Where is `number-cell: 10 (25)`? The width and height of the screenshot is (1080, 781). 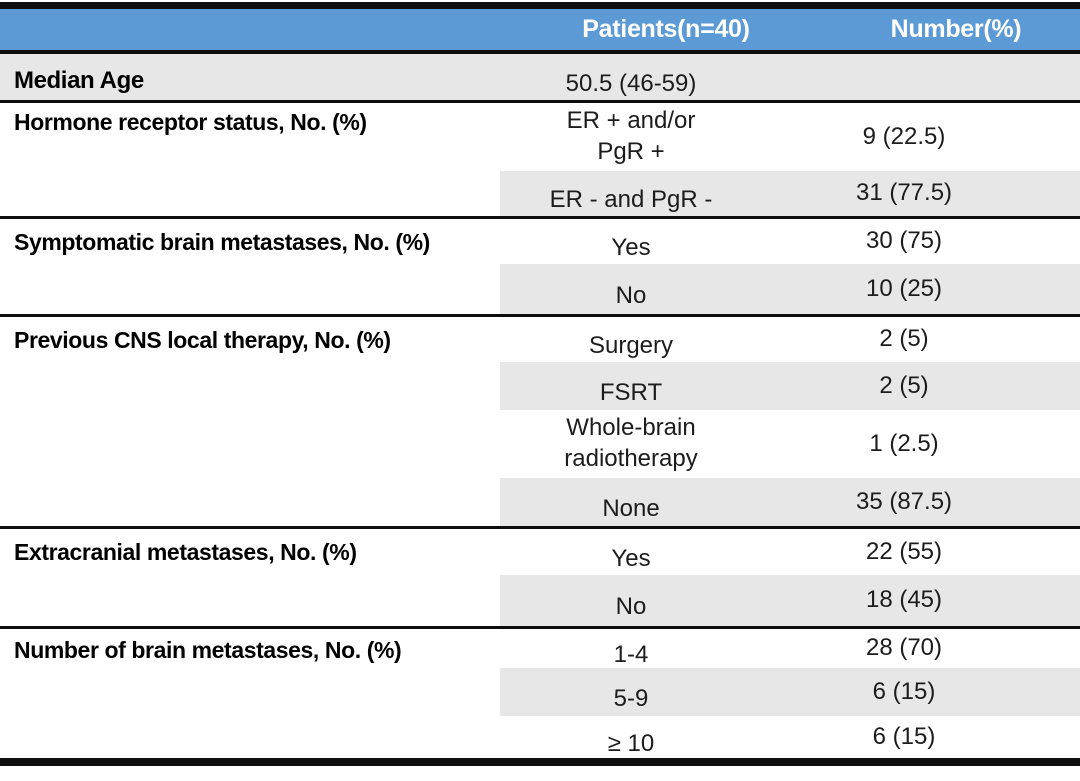
number-cell: 10 (25) is located at coordinates (904, 288).